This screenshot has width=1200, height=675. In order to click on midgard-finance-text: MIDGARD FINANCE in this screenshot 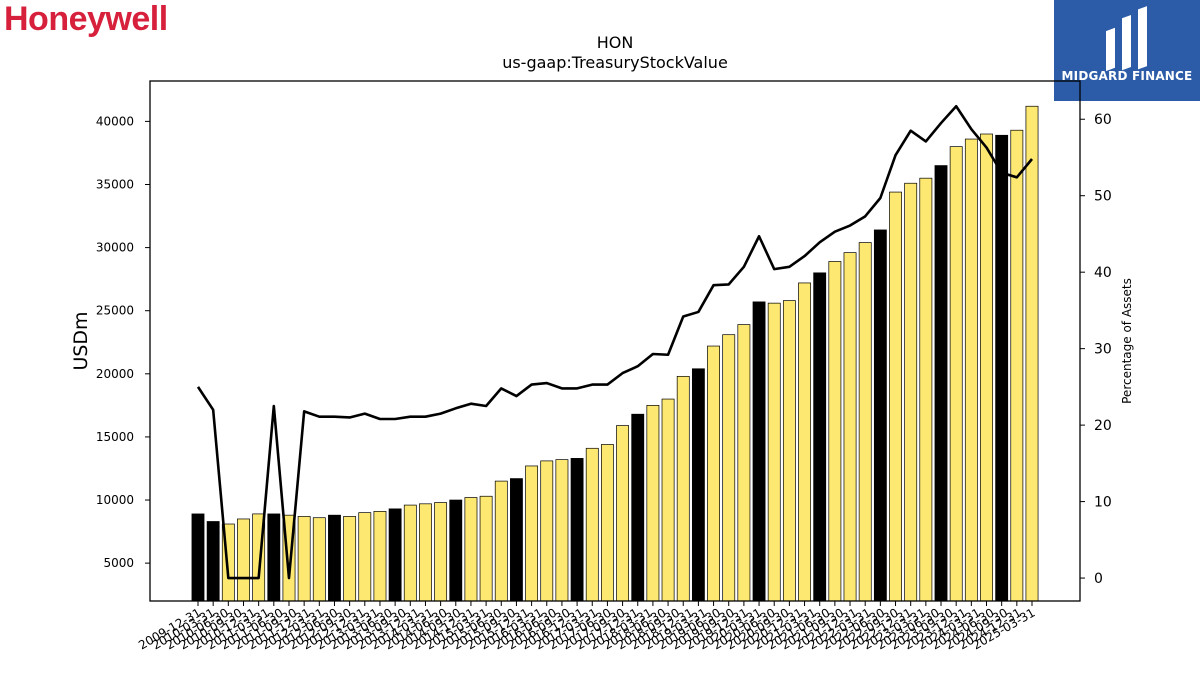, I will do `click(1127, 76)`.